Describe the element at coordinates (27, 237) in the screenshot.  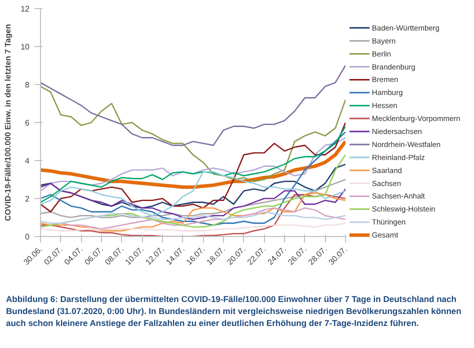
I see `y-tick-label: 0` at that location.